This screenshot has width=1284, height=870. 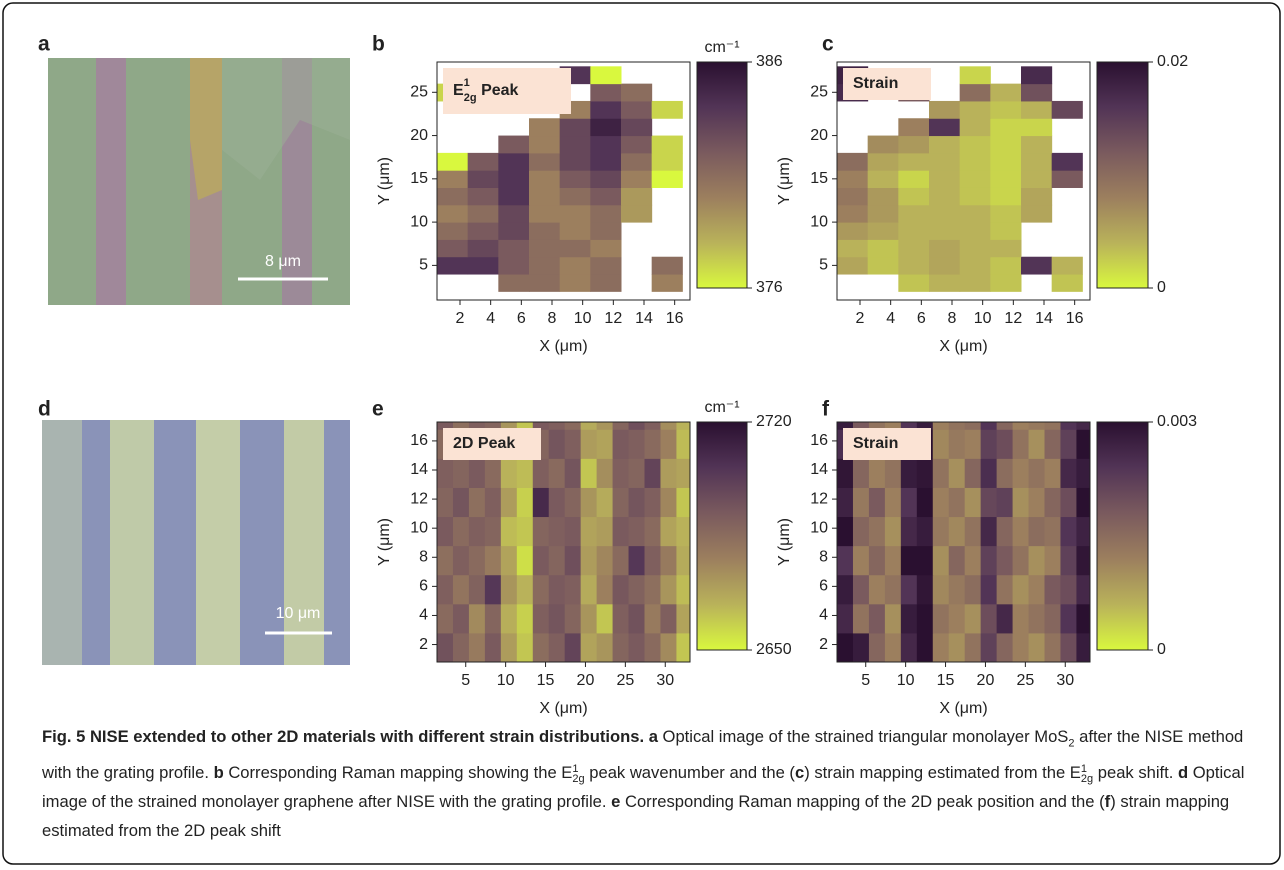 What do you see at coordinates (823, 556) in the screenshot?
I see `y-tick-label: 8` at bounding box center [823, 556].